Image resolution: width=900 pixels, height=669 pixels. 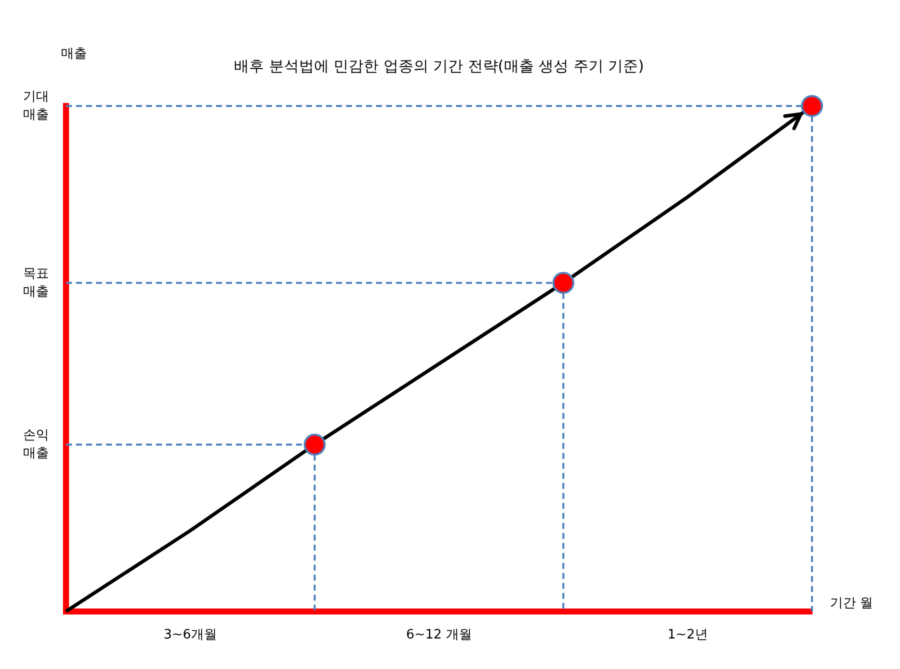 What do you see at coordinates (36, 283) in the screenshot?
I see `ref-line-label: 목표 매출` at bounding box center [36, 283].